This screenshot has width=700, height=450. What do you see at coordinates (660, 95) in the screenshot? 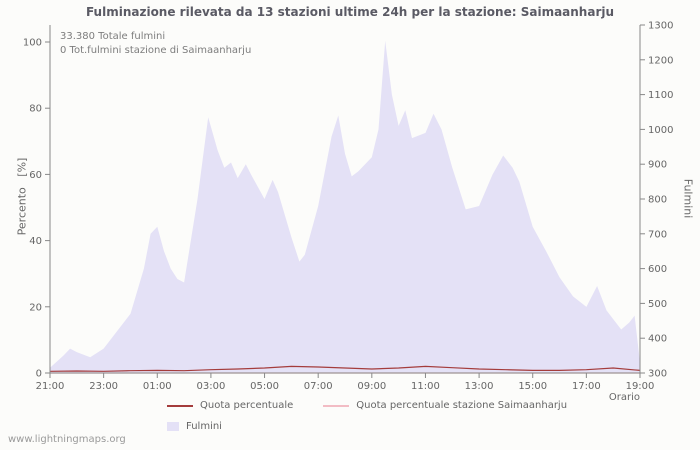
I see `svg-text: 1100` at bounding box center [660, 95].